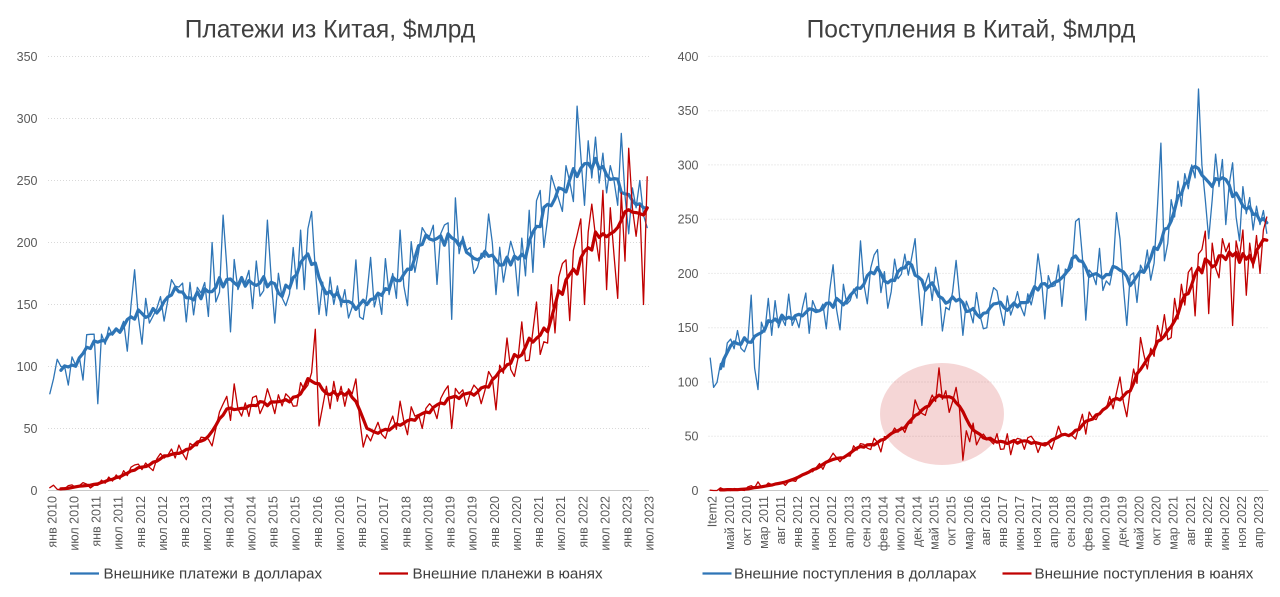 This screenshot has width=1280, height=597. Describe the element at coordinates (866, 521) in the screenshot. I see `svg-text: сен 2013` at that location.